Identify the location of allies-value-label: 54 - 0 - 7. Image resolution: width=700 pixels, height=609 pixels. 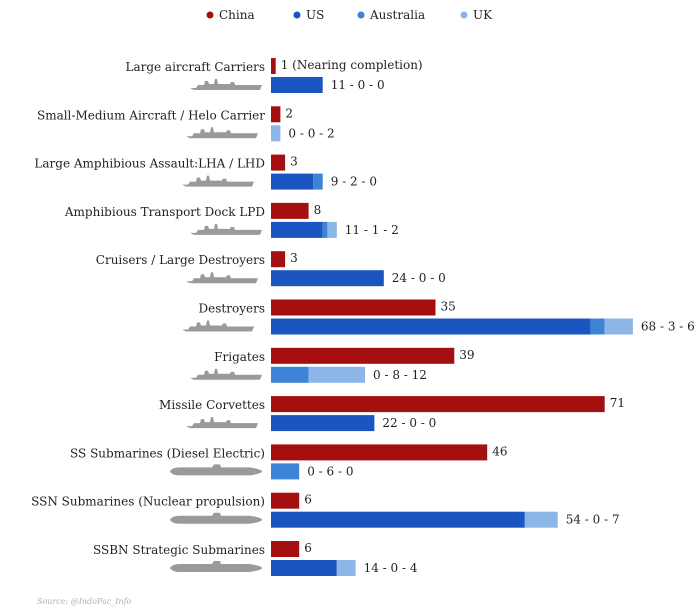
(593, 520).